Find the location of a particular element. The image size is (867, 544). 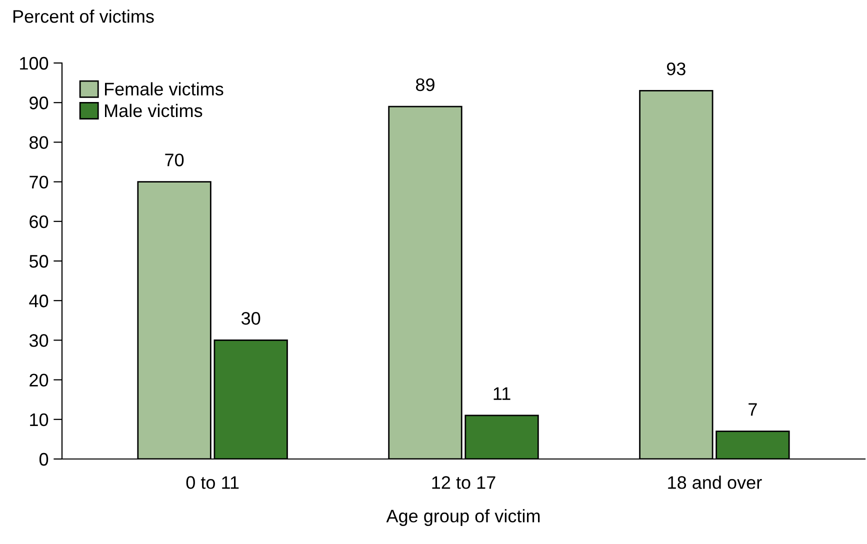

y-tick-label: 50 is located at coordinates (38, 261).